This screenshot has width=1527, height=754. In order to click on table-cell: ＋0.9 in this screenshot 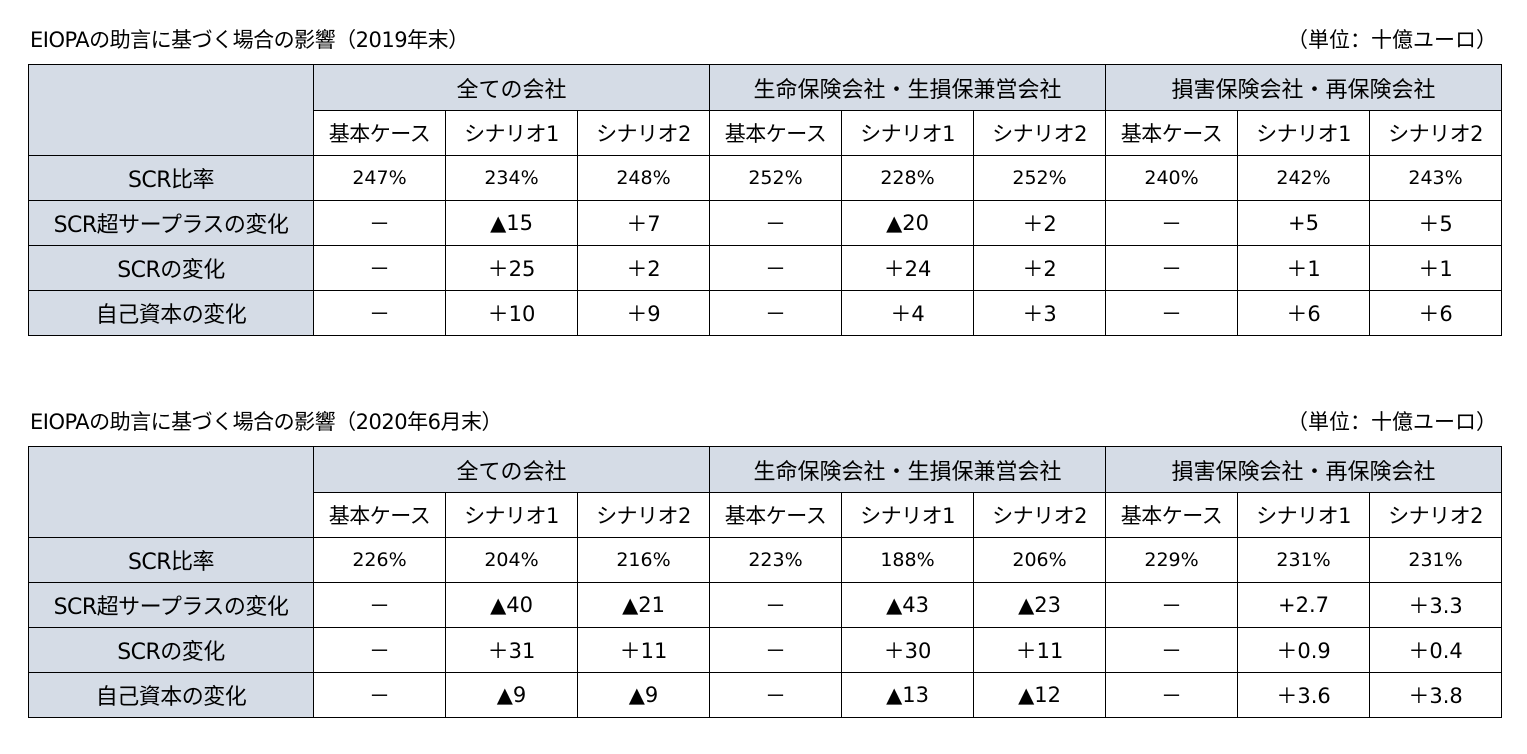, I will do `click(1304, 650)`.